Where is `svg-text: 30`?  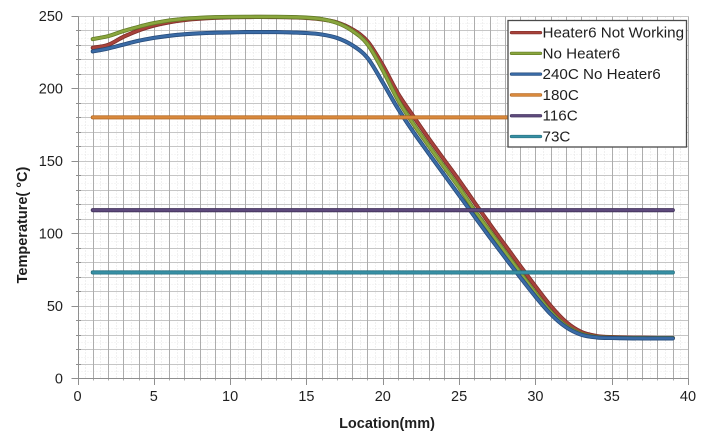
svg-text: 30 is located at coordinates (535, 397).